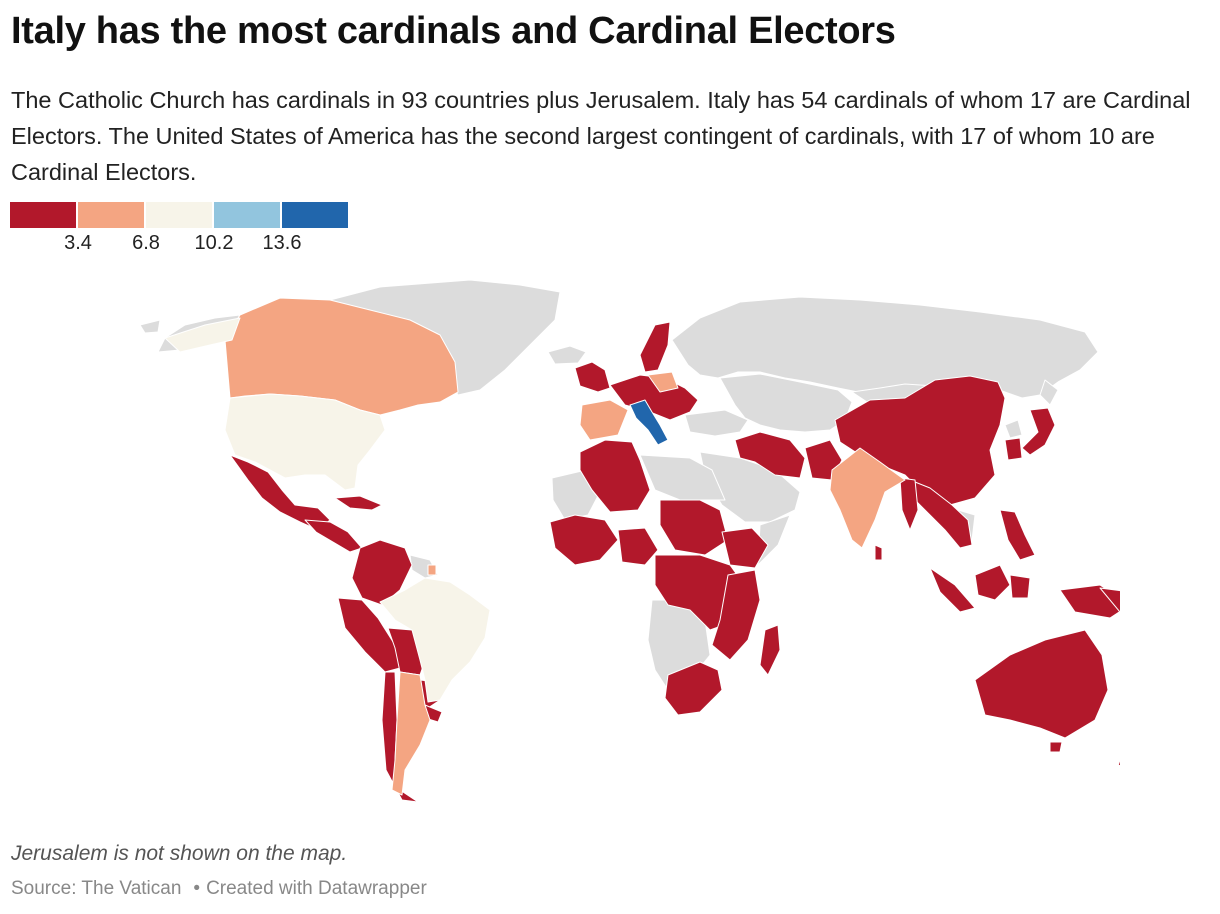 Image resolution: width=1220 pixels, height=914 pixels. I want to click on turkey-caucasus, so click(716, 423).